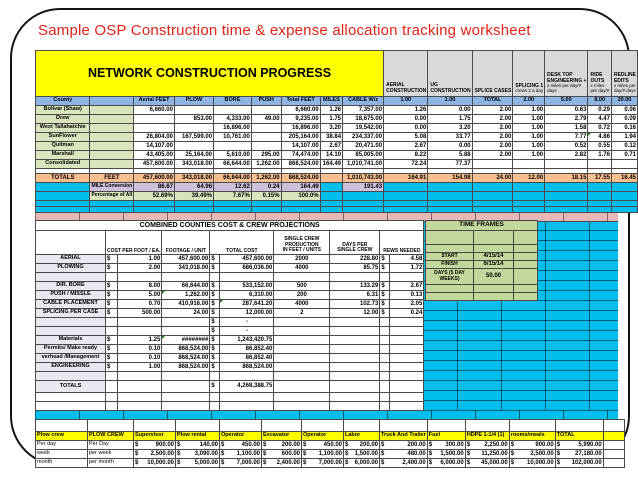 This screenshot has width=638, height=479. I want to click on cell: 86,852.40, so click(247, 349).